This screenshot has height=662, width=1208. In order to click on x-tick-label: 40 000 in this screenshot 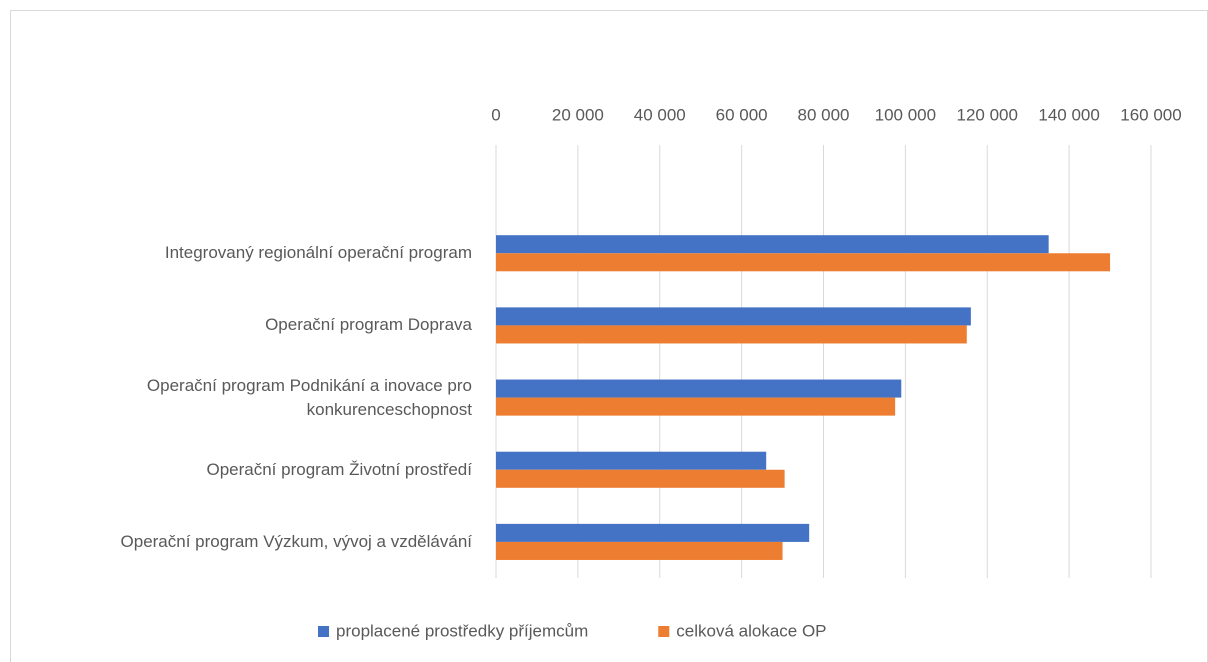, I will do `click(660, 114)`.